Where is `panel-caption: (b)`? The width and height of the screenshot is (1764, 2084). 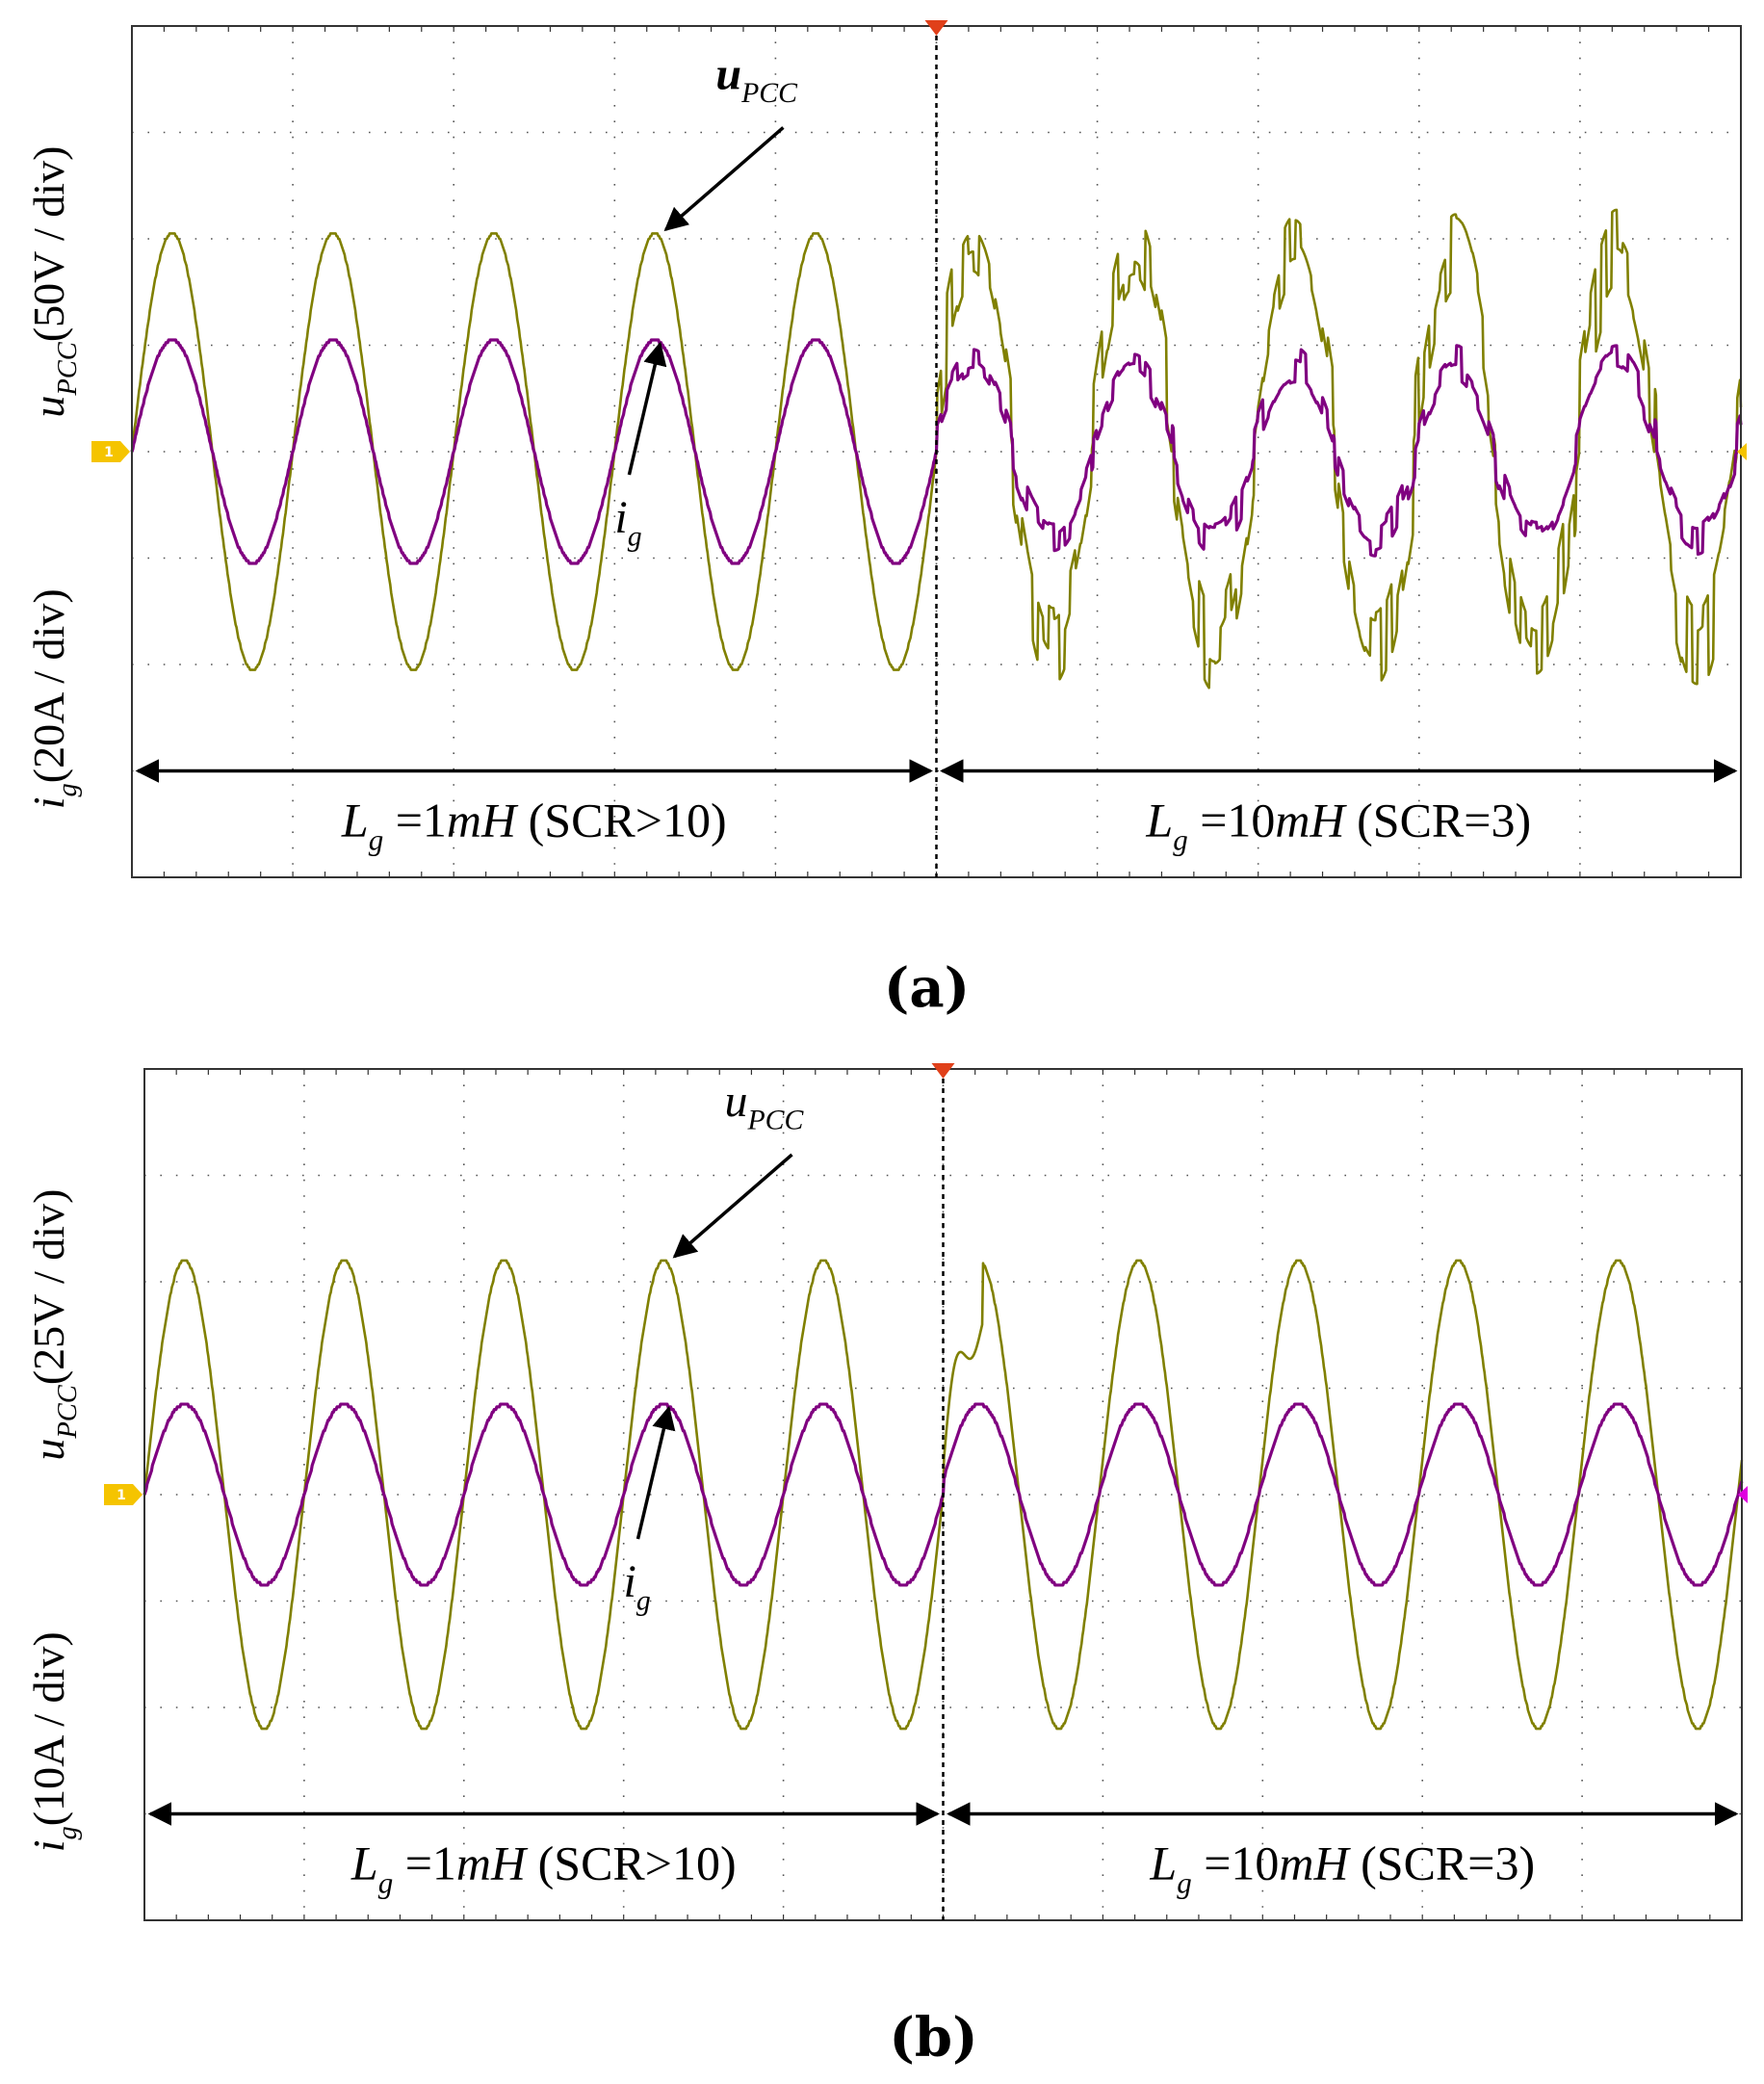
panel-caption: (b) is located at coordinates (933, 2038).